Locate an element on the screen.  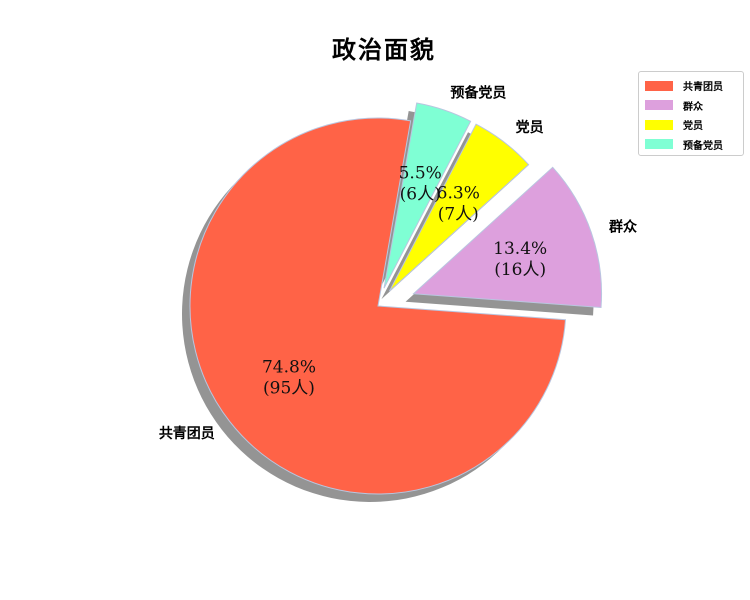
slice-percent-label: 74.8% (95人) is located at coordinates (289, 377).